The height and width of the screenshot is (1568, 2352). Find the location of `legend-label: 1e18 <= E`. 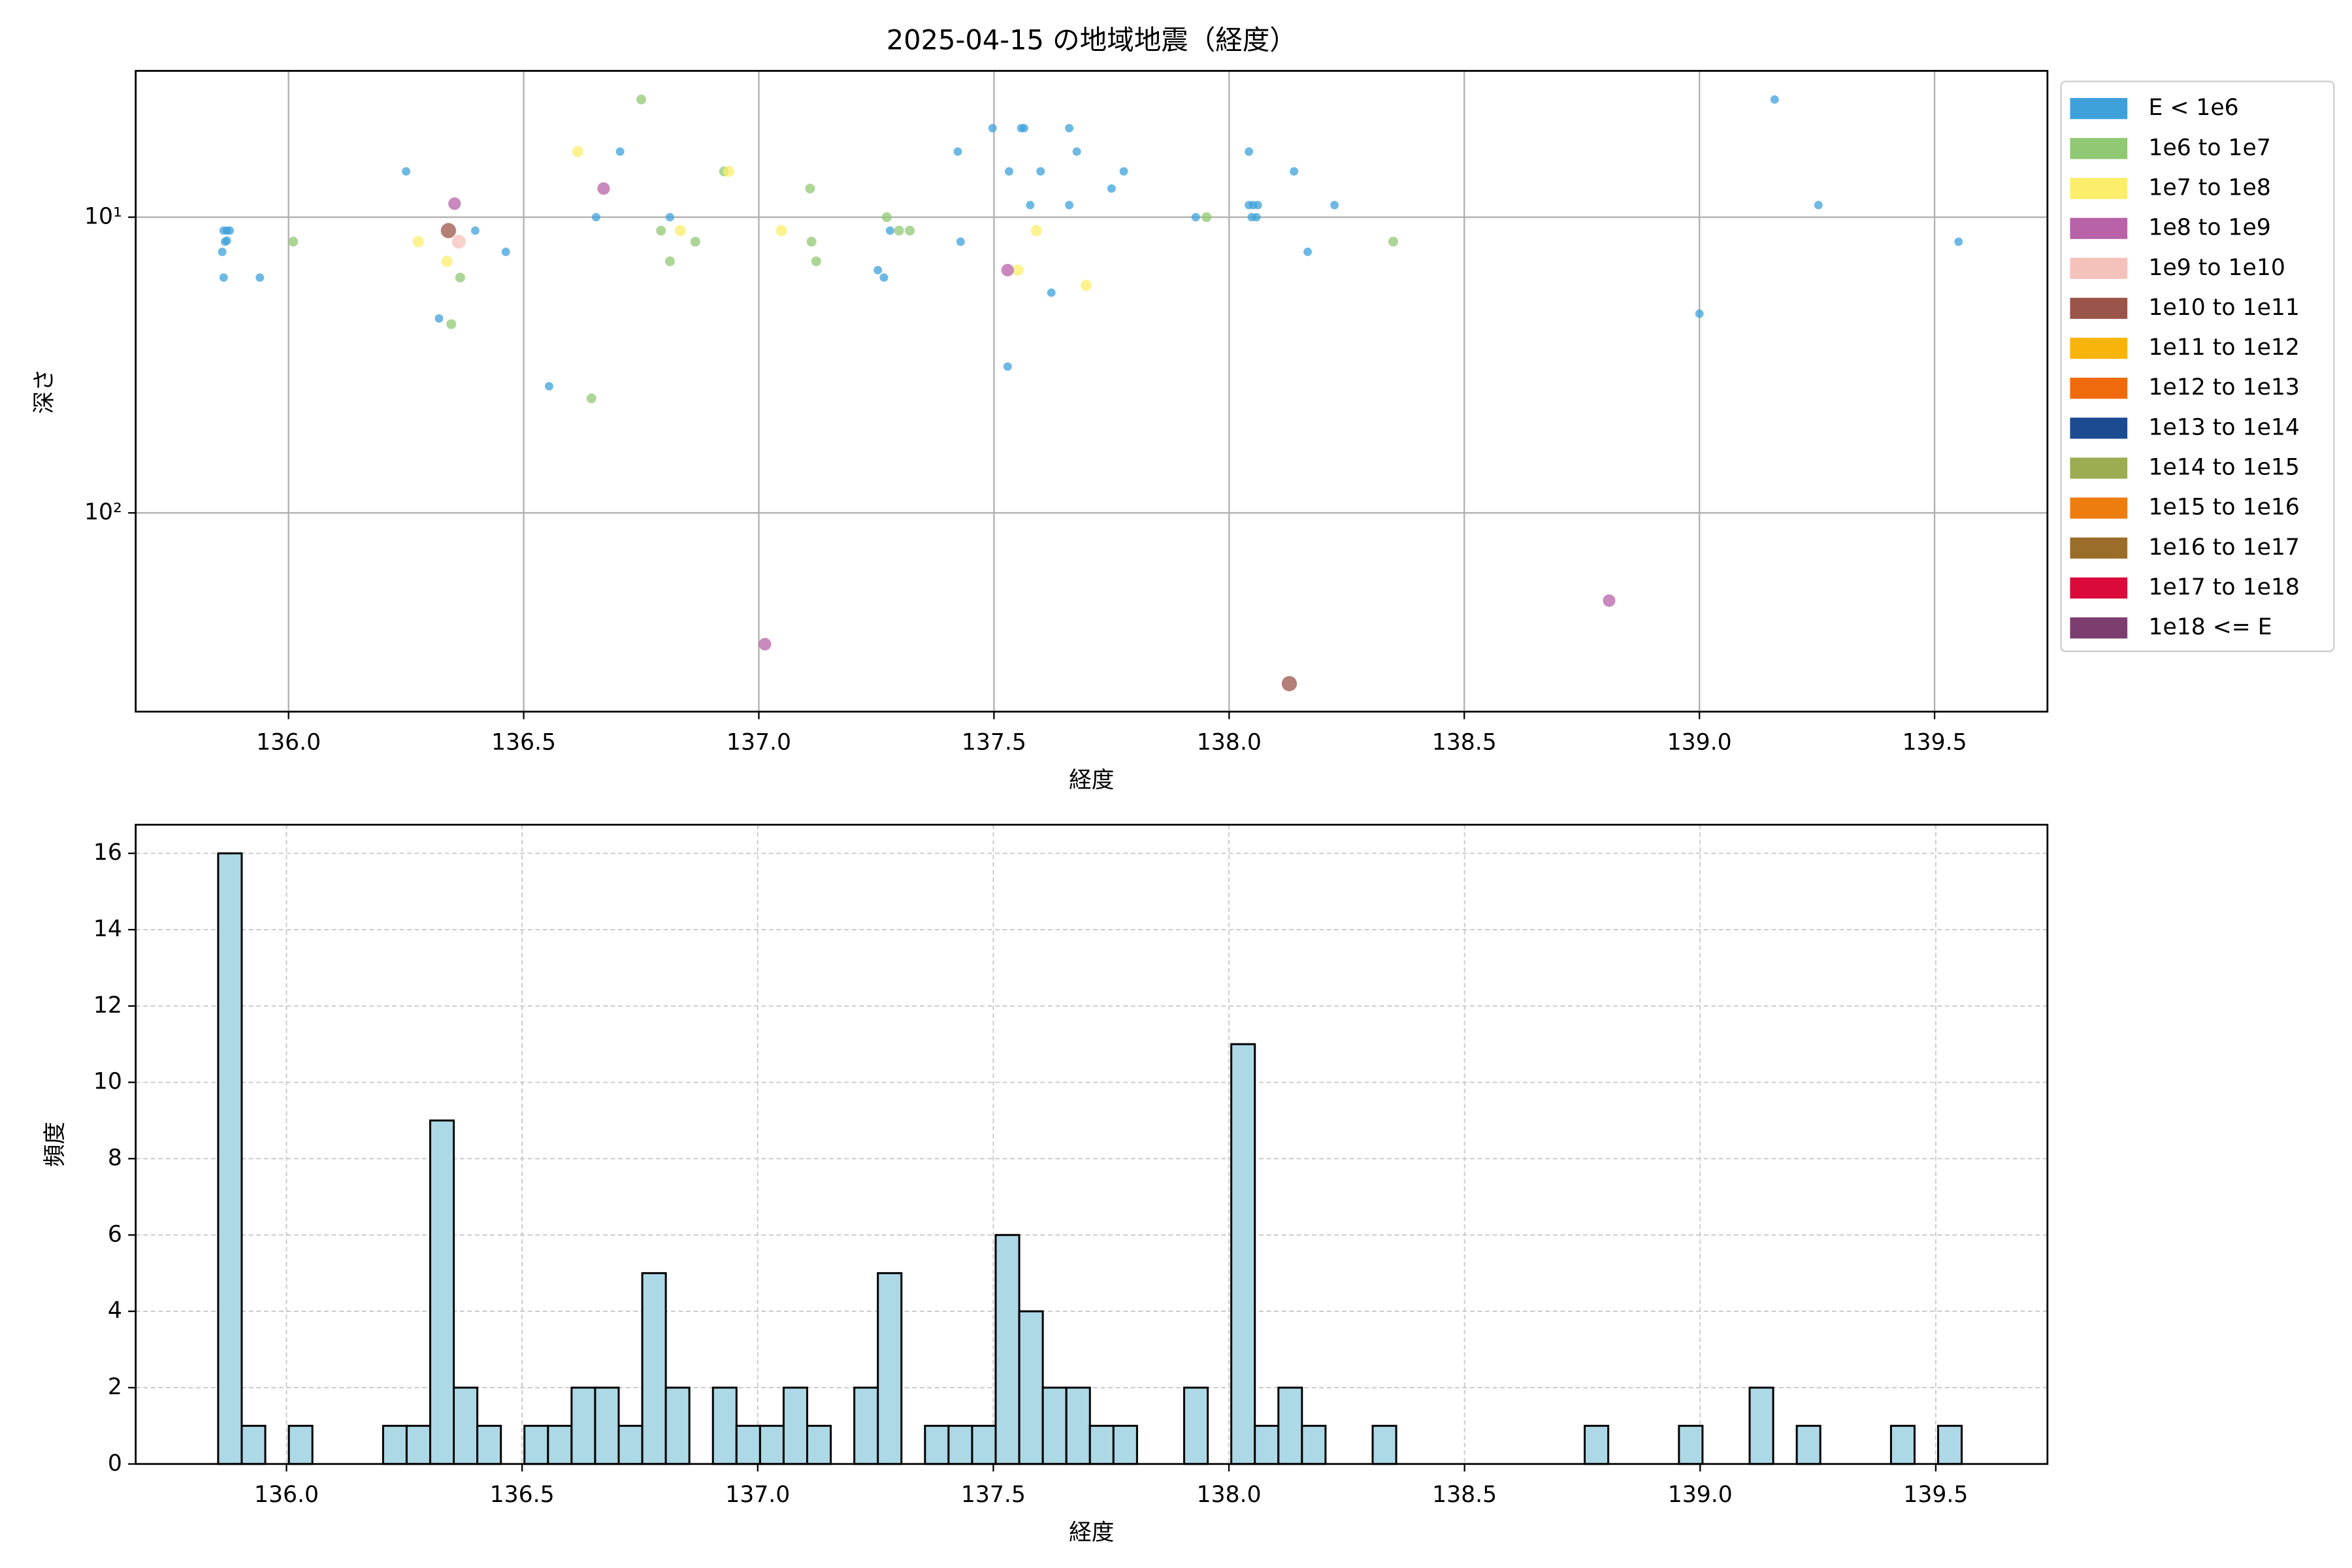

legend-label: 1e18 <= E is located at coordinates (2210, 627).